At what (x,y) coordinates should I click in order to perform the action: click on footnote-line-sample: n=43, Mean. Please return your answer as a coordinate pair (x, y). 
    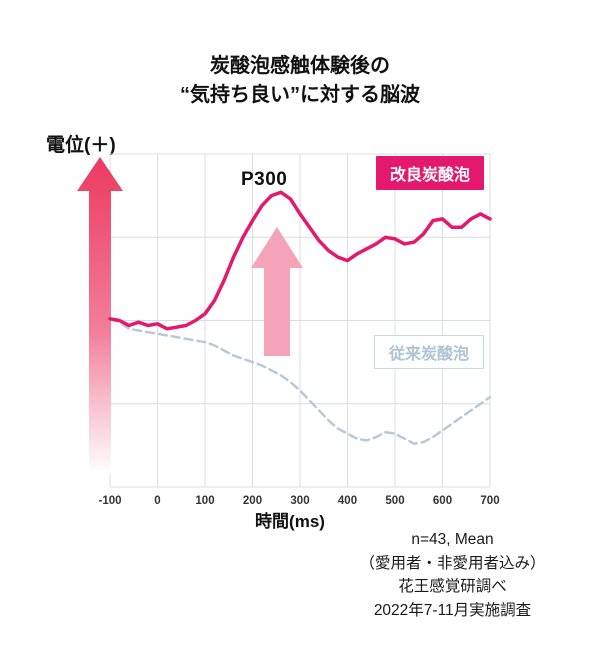
    Looking at the image, I should click on (452, 539).